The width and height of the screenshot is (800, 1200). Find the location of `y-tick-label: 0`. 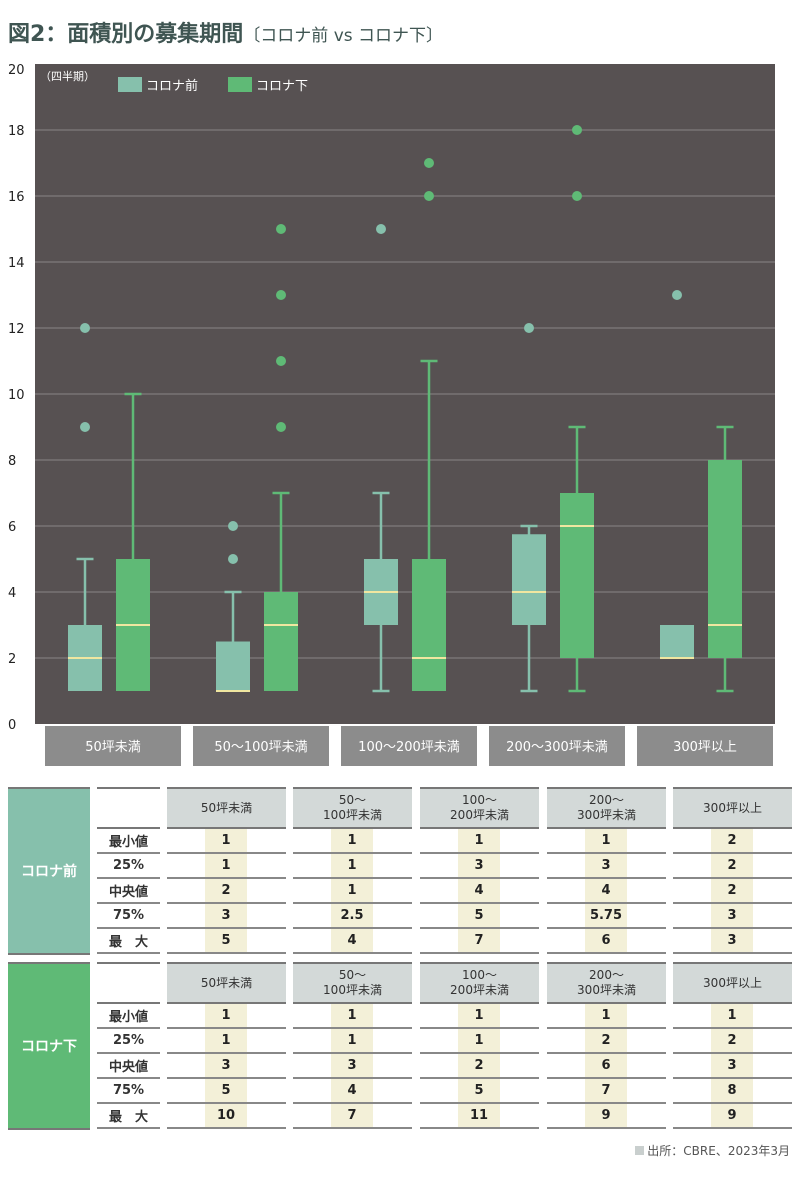

y-tick-label: 0 is located at coordinates (12, 725).